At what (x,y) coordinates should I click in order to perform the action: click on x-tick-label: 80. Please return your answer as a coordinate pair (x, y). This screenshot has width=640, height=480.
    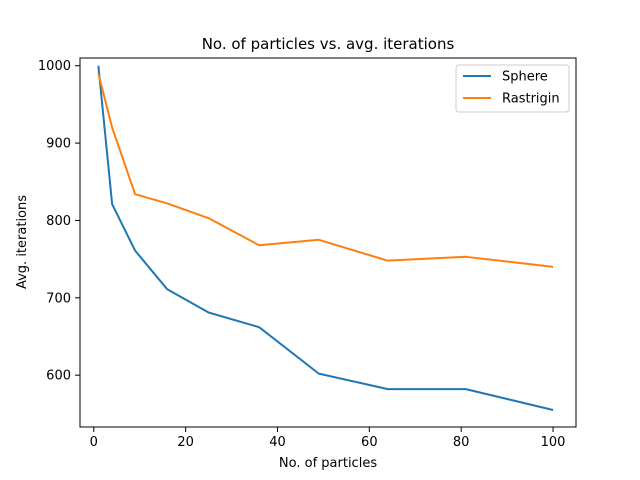
    Looking at the image, I should click on (461, 442).